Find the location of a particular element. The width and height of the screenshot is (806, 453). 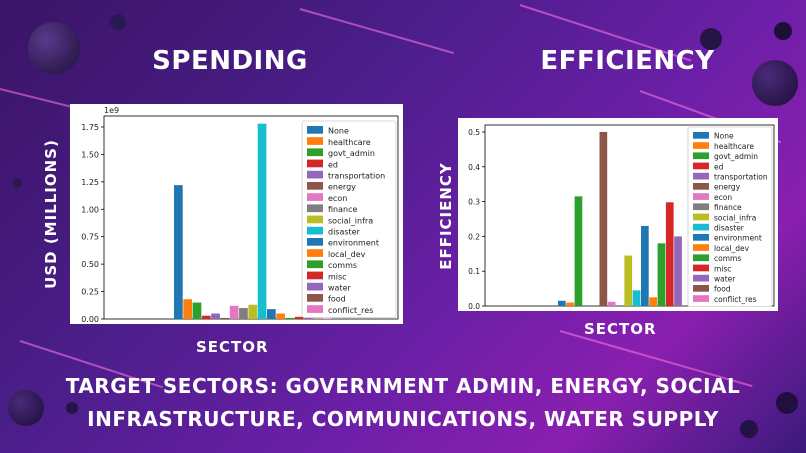

spending-ytick-label: 0.25 is located at coordinates (90, 292).